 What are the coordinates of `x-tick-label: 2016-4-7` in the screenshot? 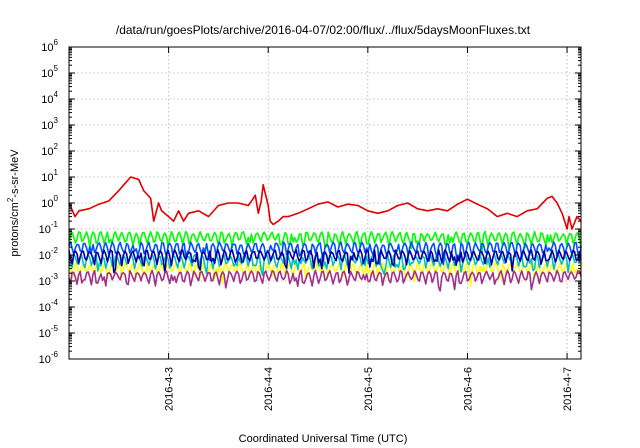 It's located at (568, 389).